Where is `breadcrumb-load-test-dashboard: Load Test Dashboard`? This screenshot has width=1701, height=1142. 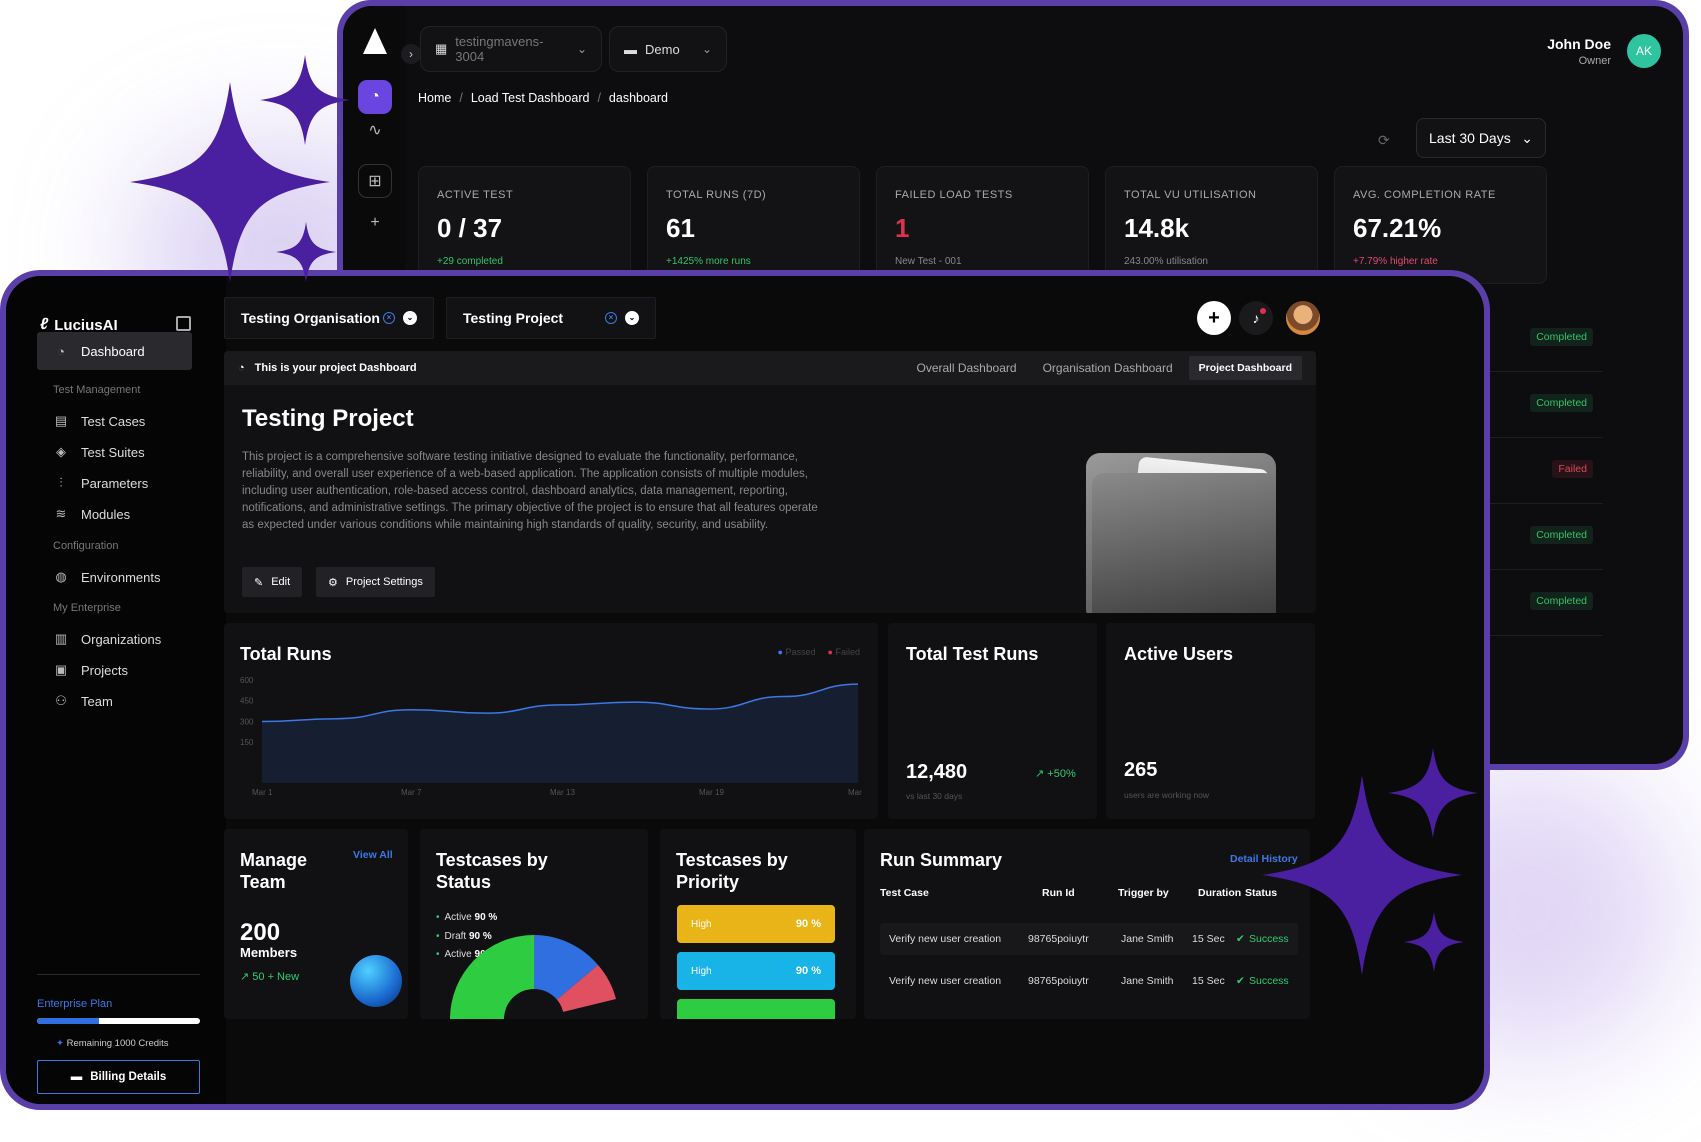 breadcrumb-load-test-dashboard: Load Test Dashboard is located at coordinates (530, 98).